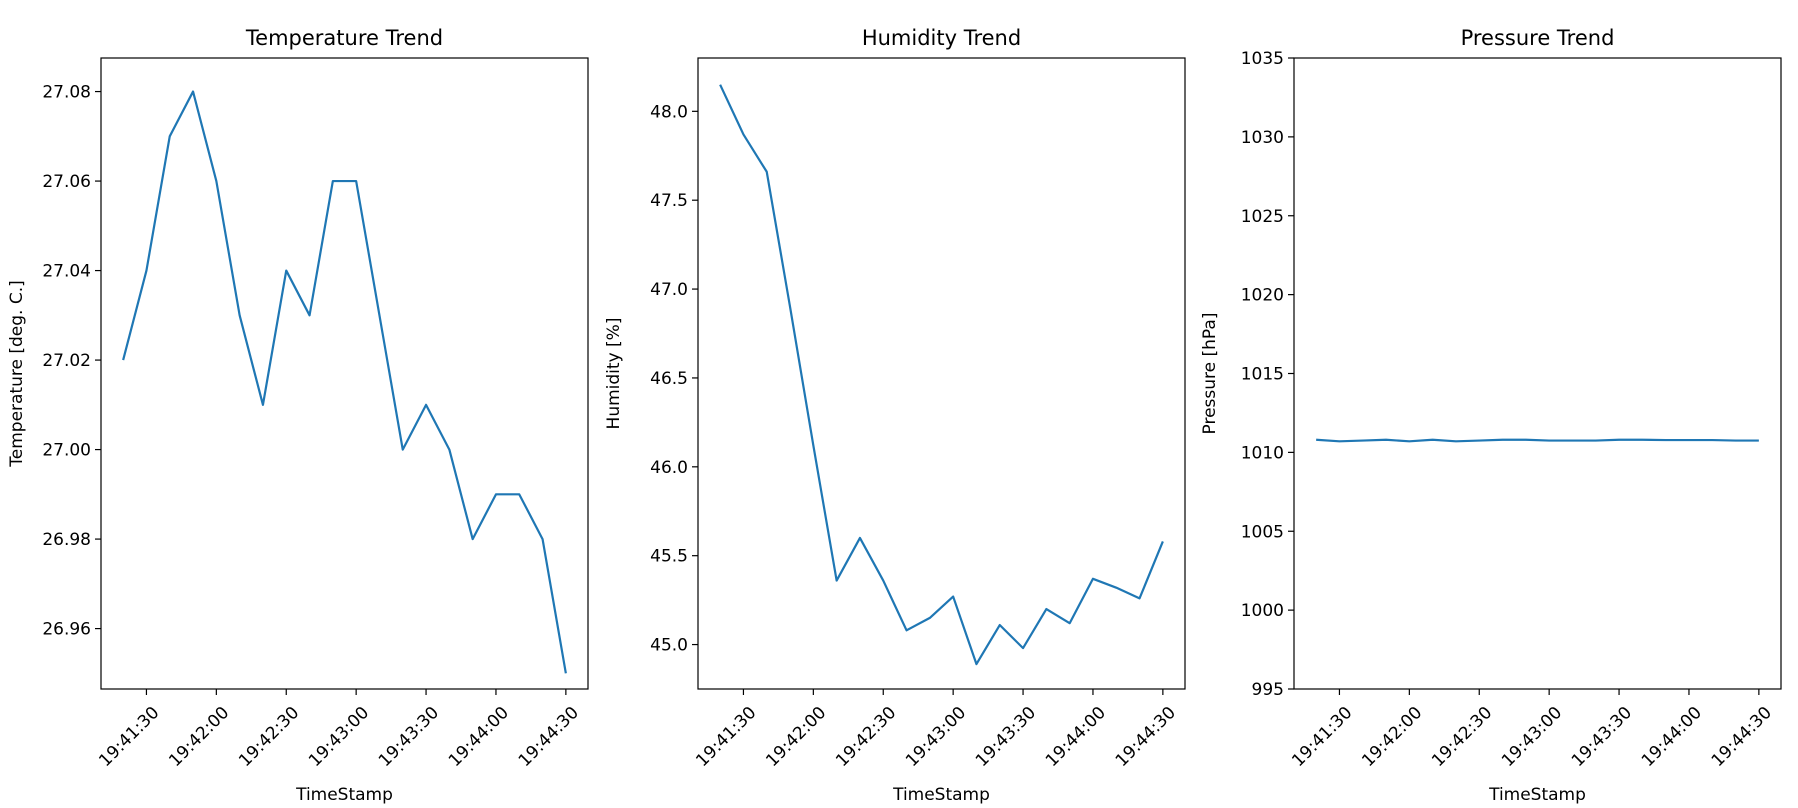 This screenshot has height=808, width=1798. I want to click on y-tick-label: 1020, so click(1262, 296).